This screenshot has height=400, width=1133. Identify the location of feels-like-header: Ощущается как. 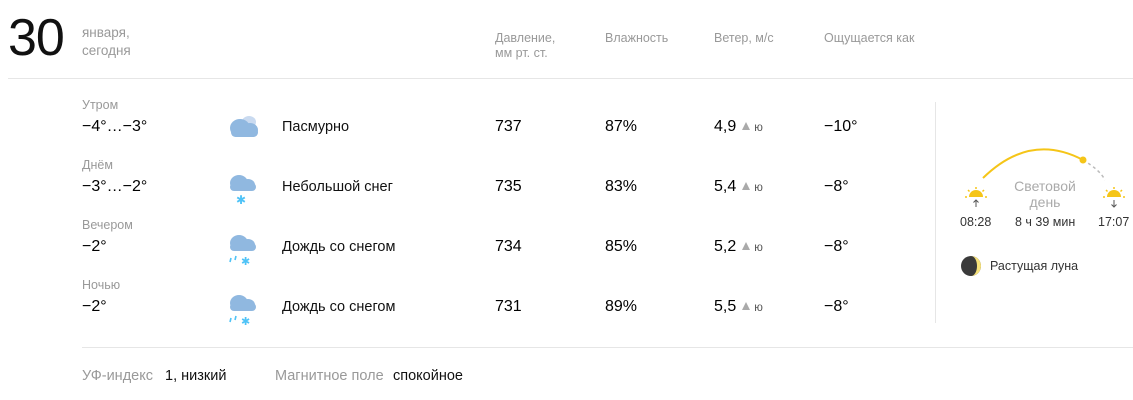
(869, 38).